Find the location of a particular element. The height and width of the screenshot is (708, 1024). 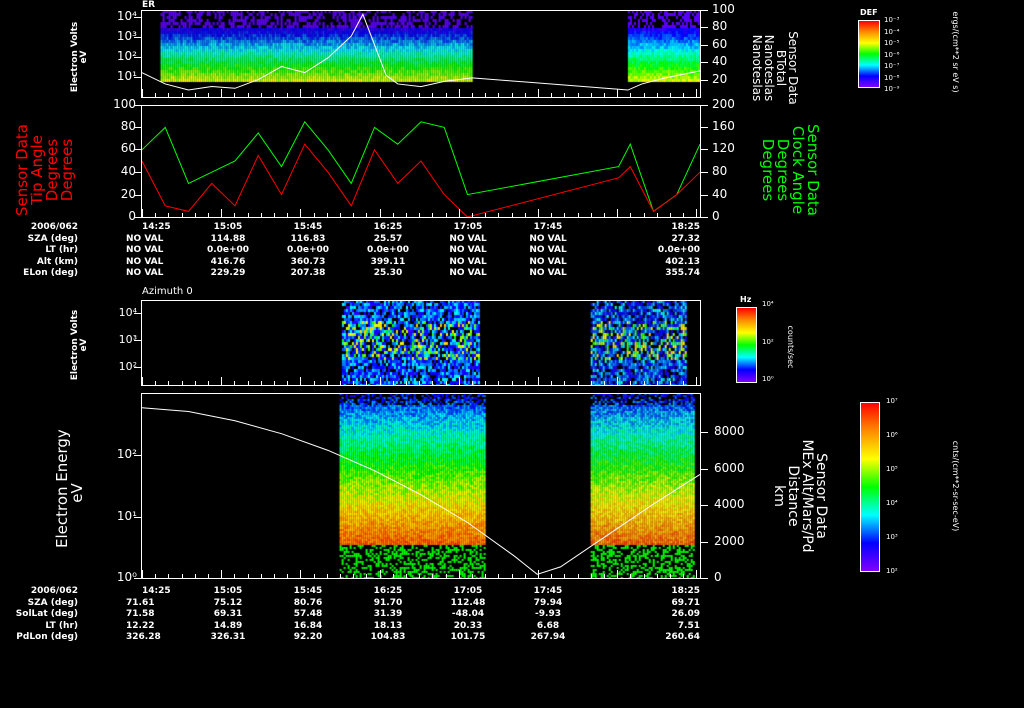

table2-row-label: 2006/062 is located at coordinates (54, 591).